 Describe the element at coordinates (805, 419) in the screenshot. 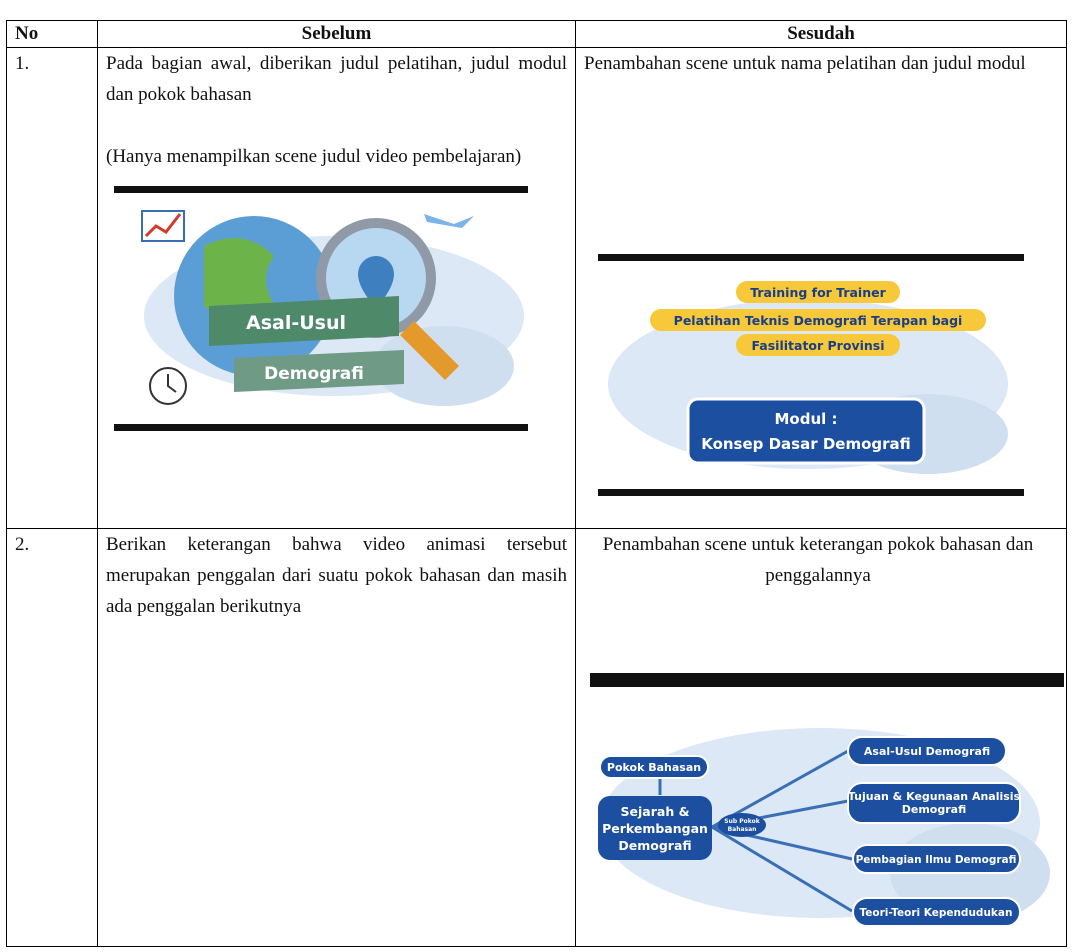

I see `module-label: Modul :` at that location.